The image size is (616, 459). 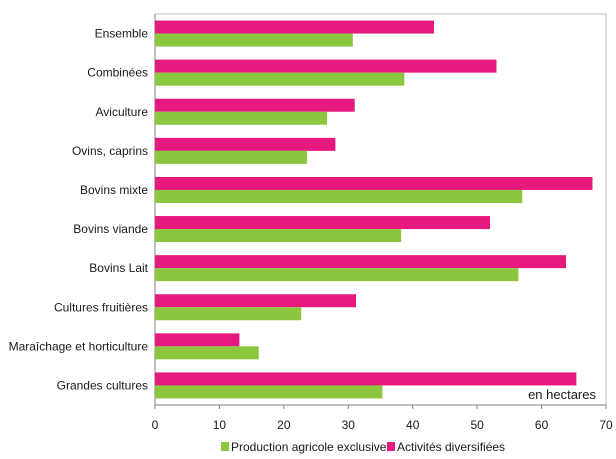 What do you see at coordinates (562, 394) in the screenshot?
I see `units-annotation: en hectares` at bounding box center [562, 394].